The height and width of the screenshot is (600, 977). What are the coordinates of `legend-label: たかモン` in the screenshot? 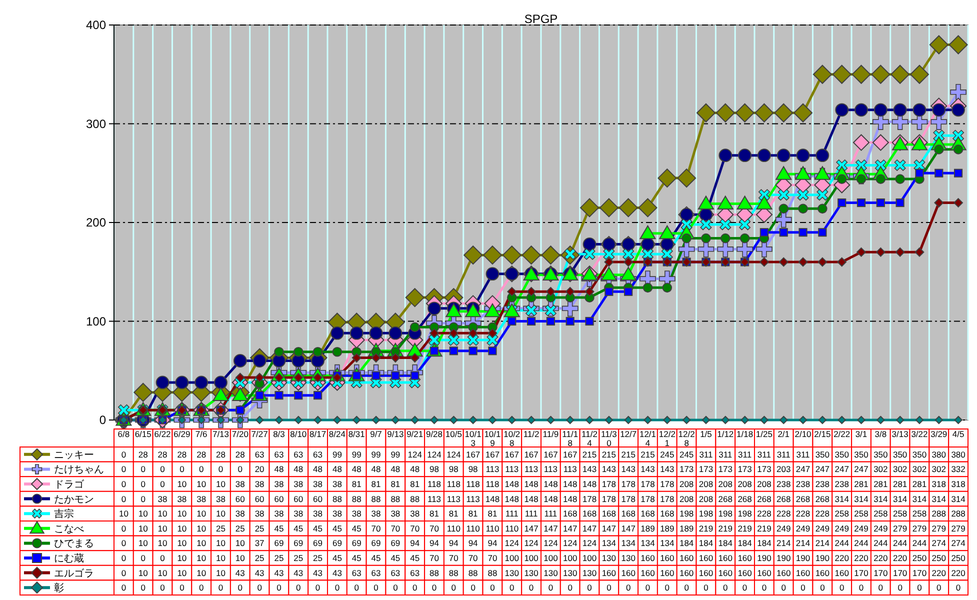 It's located at (74, 500).